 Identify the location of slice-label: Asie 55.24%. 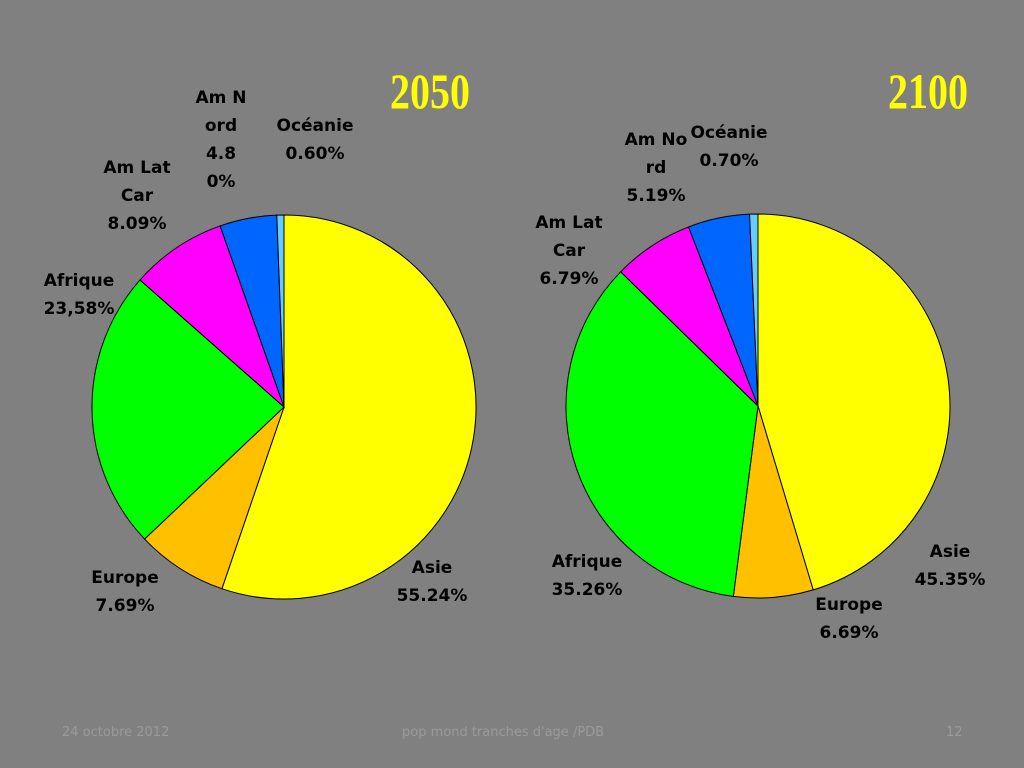
(432, 582).